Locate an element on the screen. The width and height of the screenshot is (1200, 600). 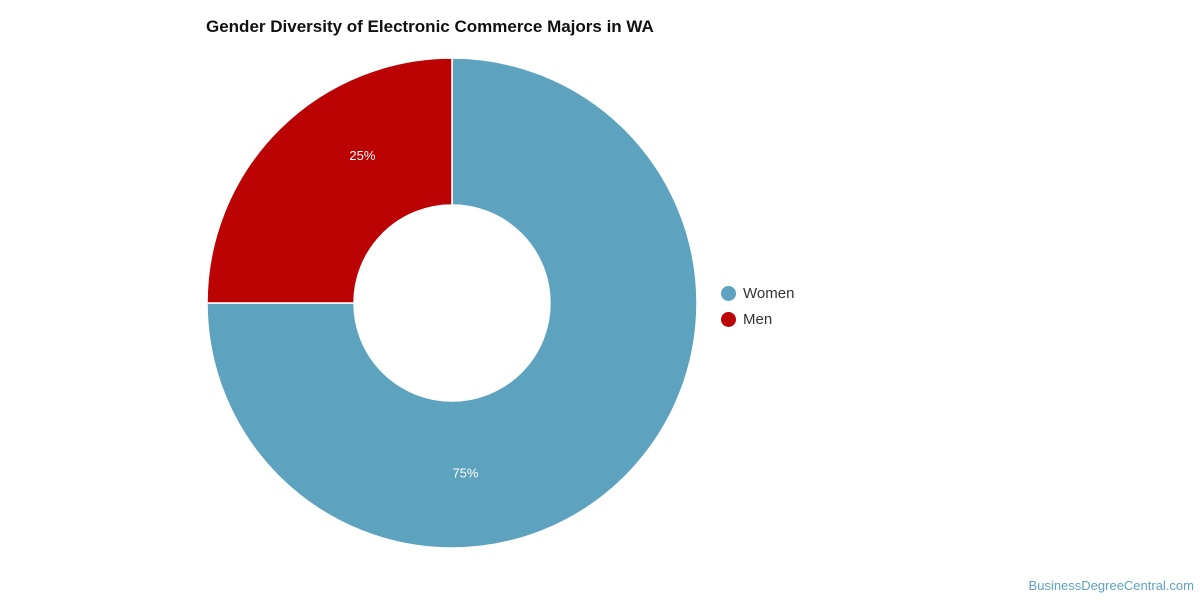
slice-men is located at coordinates (329, 180).